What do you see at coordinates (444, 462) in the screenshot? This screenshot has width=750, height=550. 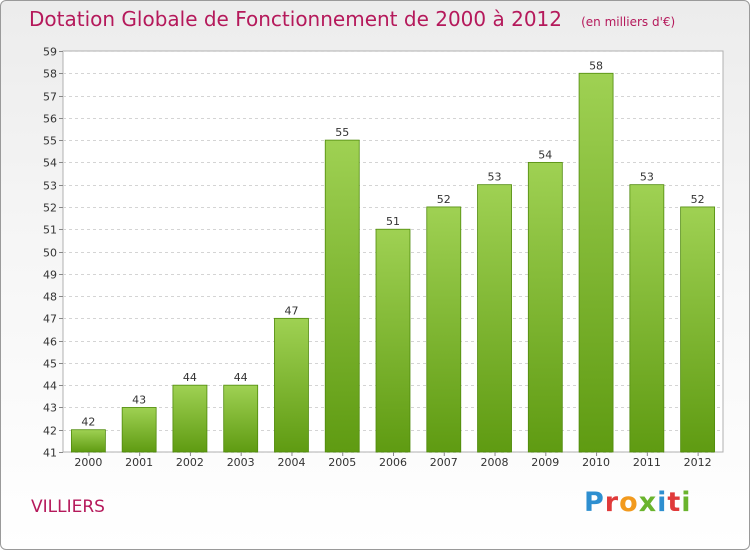 I see `x-tick-label: 2007` at bounding box center [444, 462].